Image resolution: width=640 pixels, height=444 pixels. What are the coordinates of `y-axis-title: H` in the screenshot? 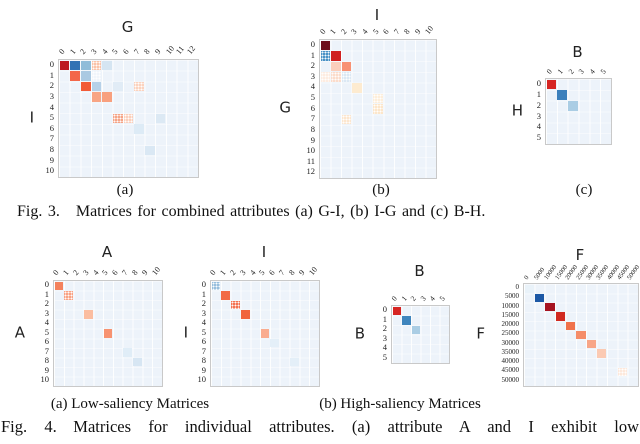 It's located at (517, 110).